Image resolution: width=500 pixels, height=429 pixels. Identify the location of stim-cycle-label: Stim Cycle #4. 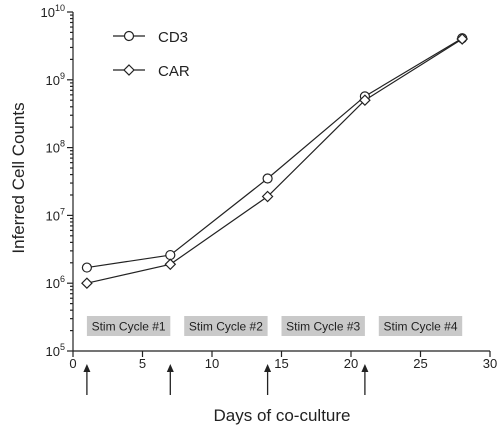
(420, 327).